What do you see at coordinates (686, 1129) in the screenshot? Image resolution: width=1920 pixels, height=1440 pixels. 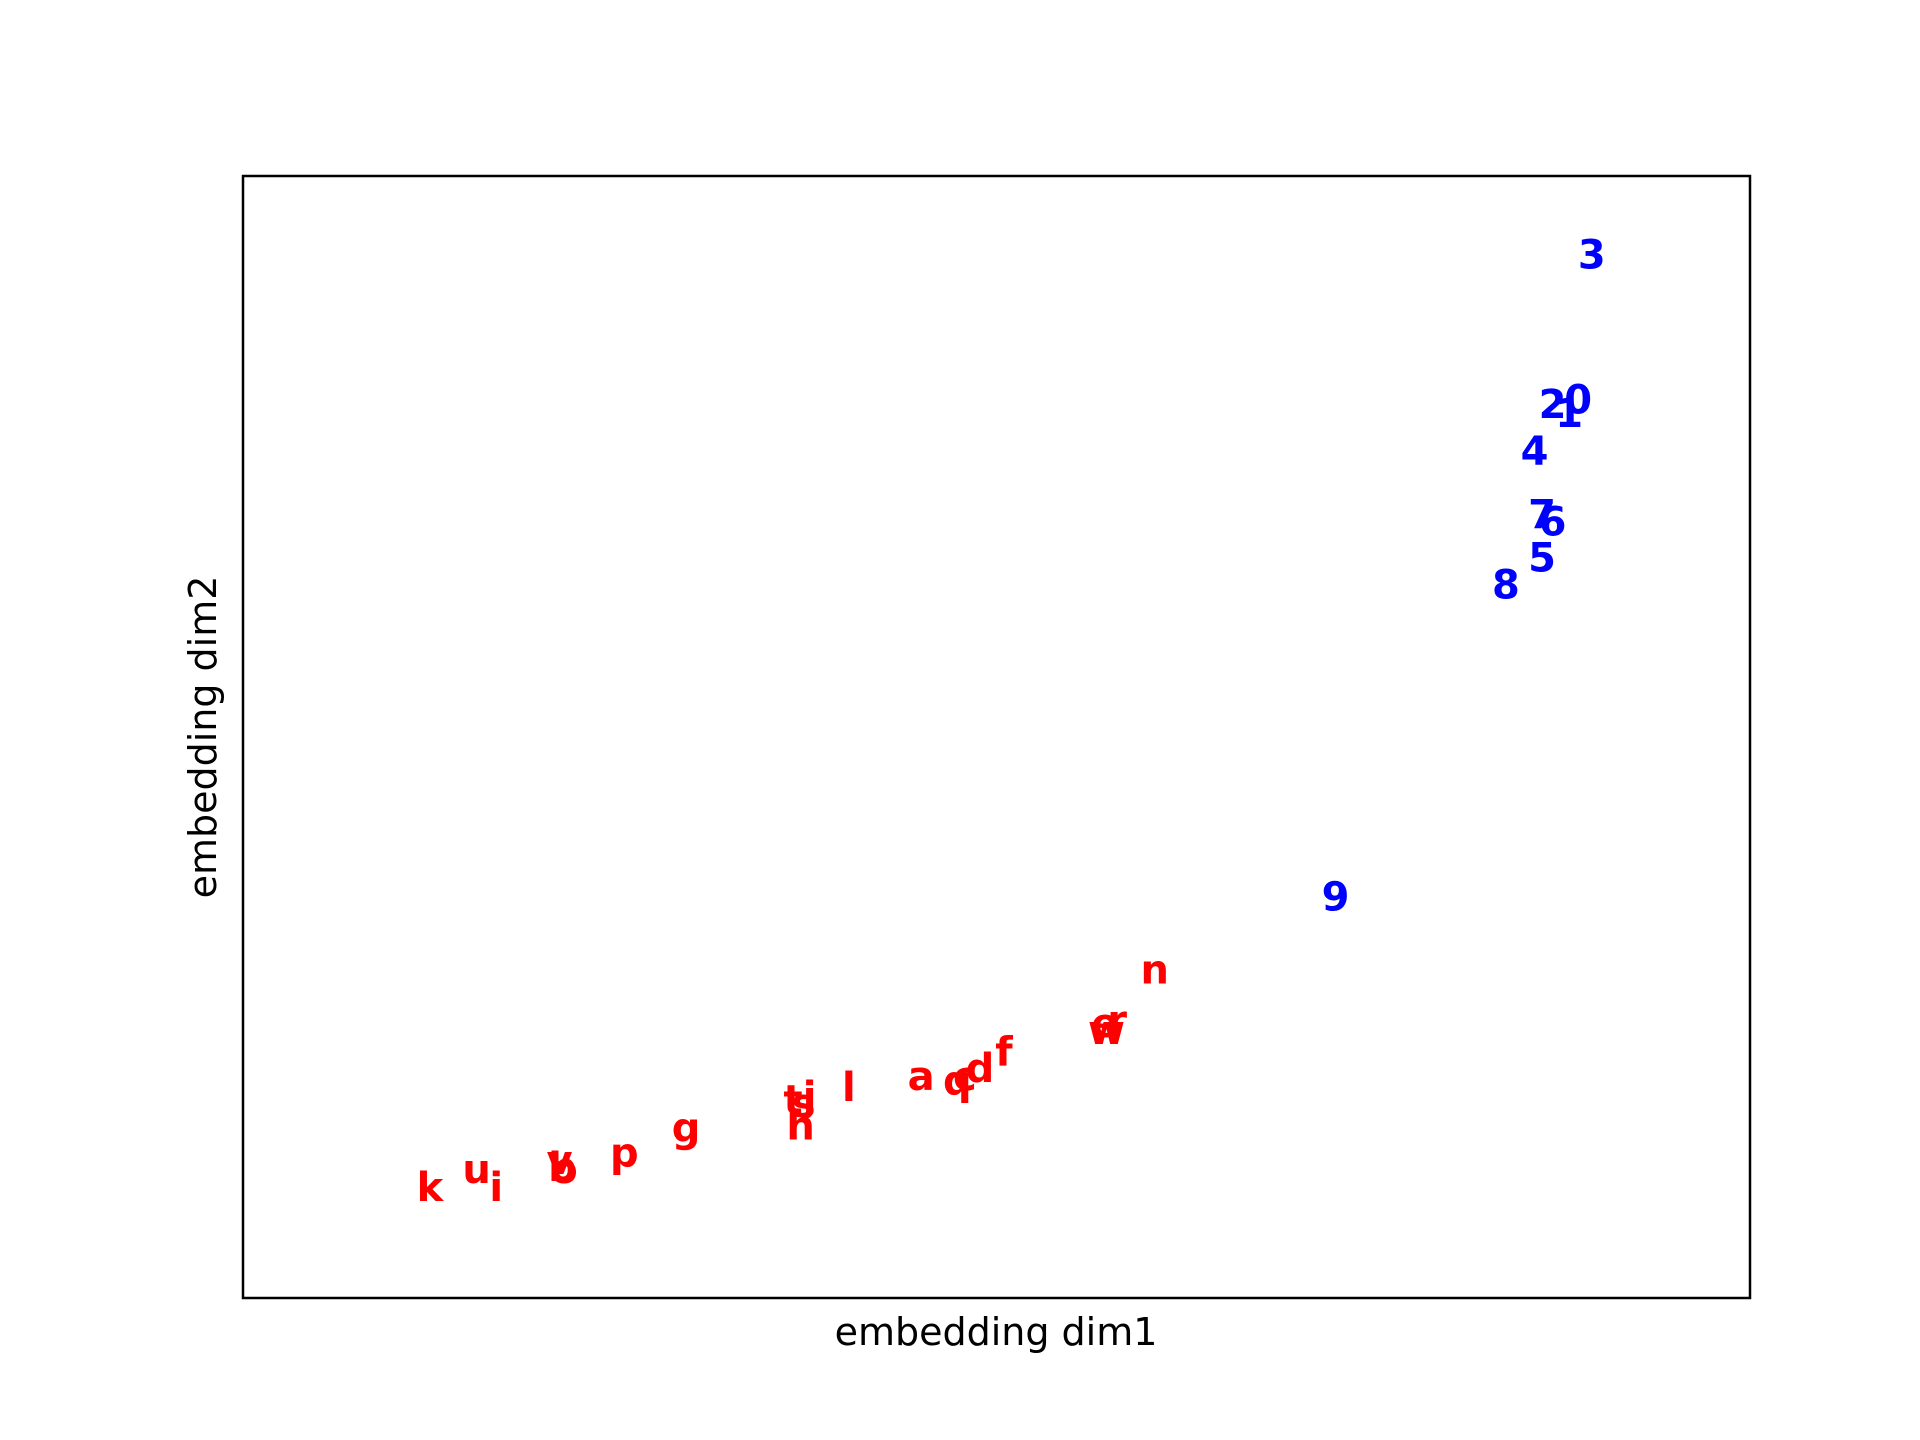 I see `point-label-g: g` at bounding box center [686, 1129].